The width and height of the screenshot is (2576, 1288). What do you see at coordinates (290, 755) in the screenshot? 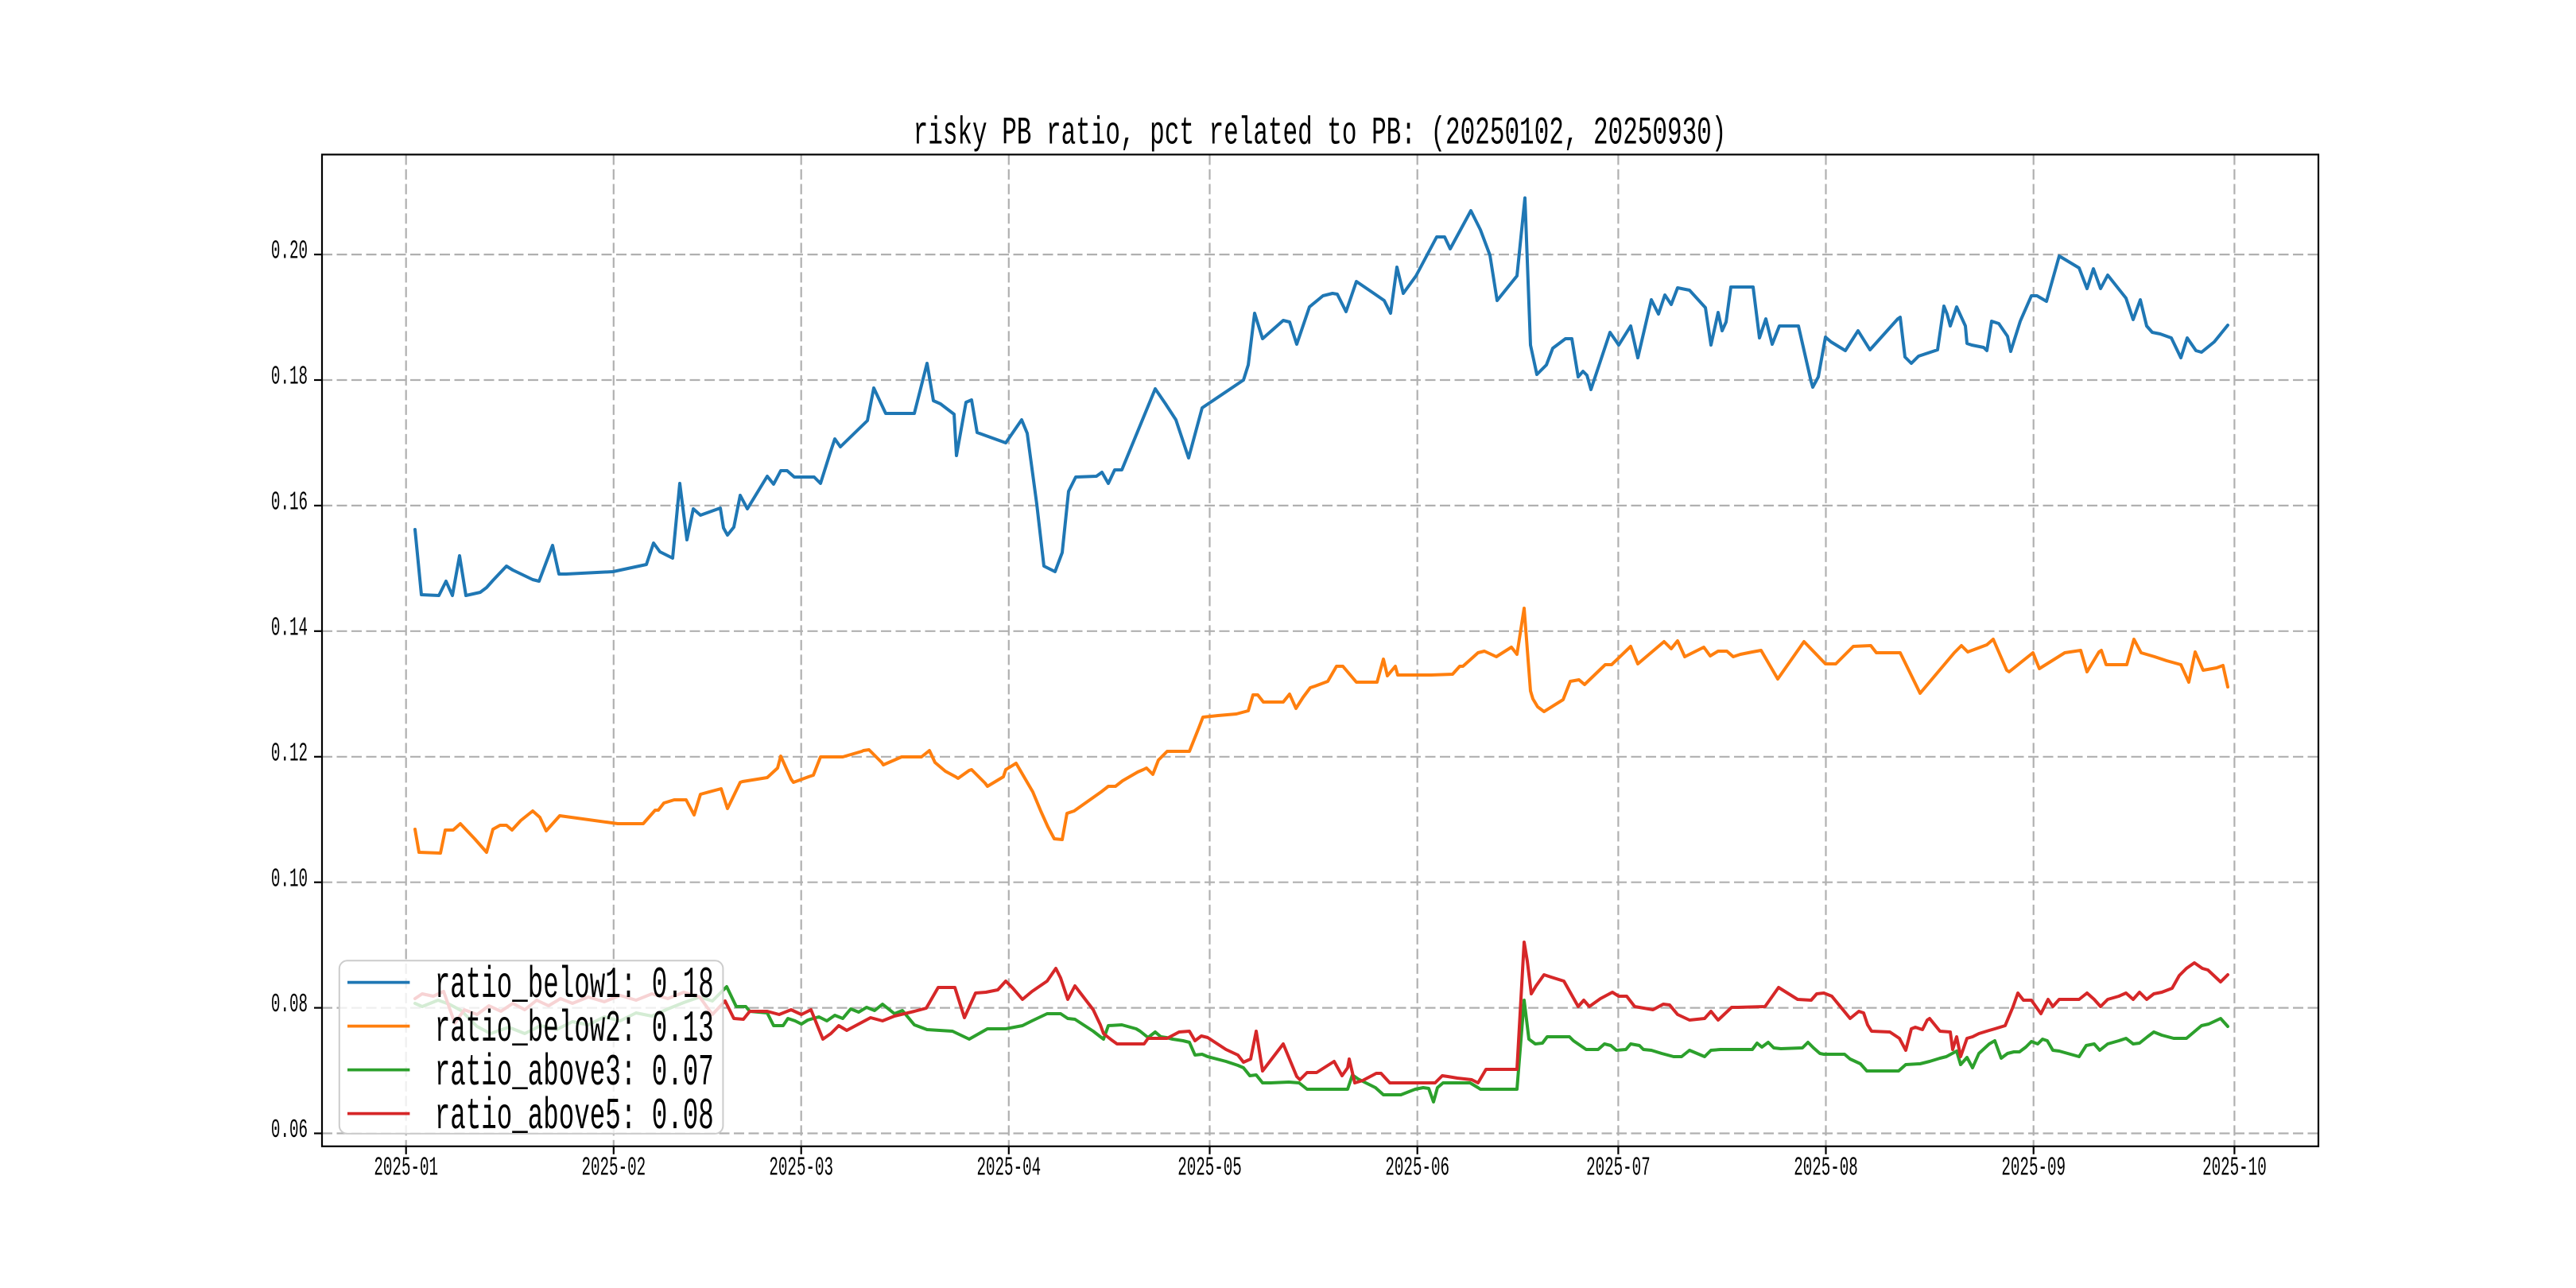
I see `svg-text: 0.12` at bounding box center [290, 755].